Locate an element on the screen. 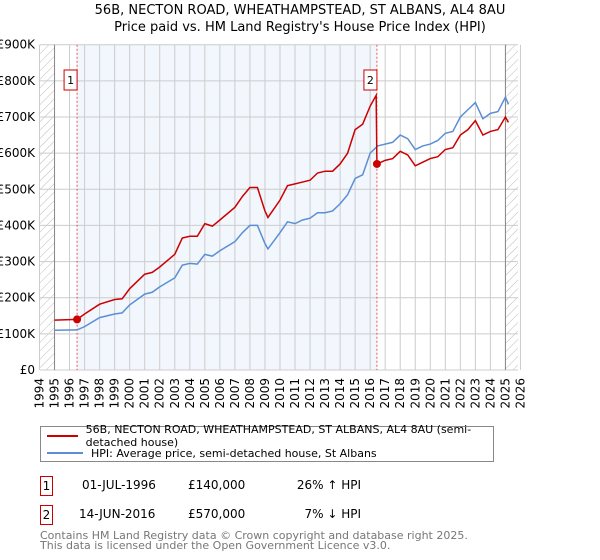  transaction-hpi: 26% ↑ HPI is located at coordinates (328, 485).